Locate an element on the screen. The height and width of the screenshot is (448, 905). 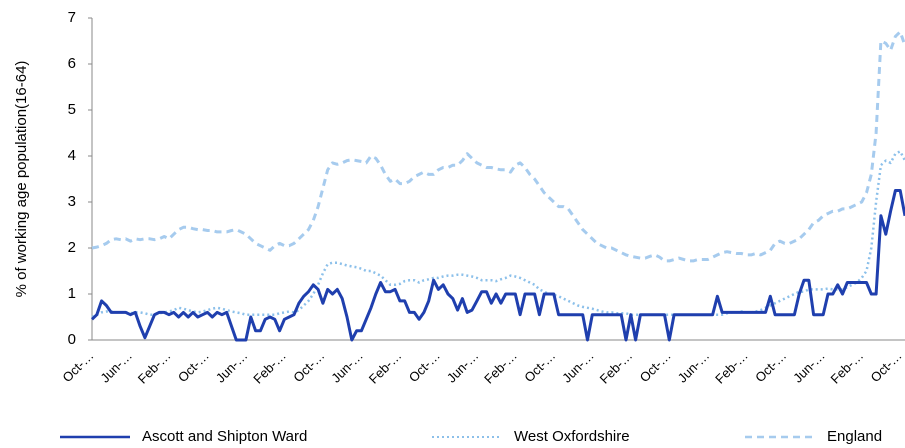
legend-label: Ascott and Shipton Ward is located at coordinates (224, 436).